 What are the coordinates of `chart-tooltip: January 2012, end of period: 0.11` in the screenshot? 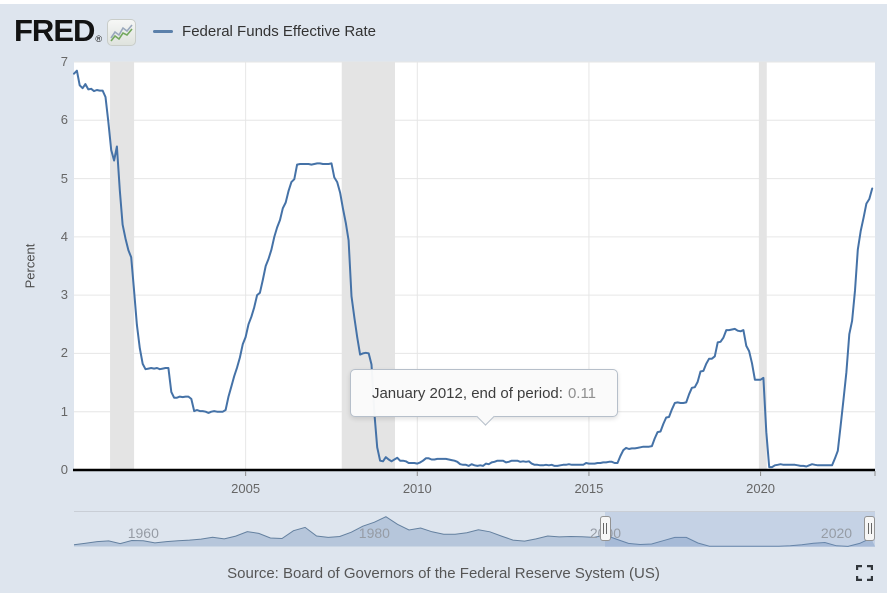 It's located at (484, 397).